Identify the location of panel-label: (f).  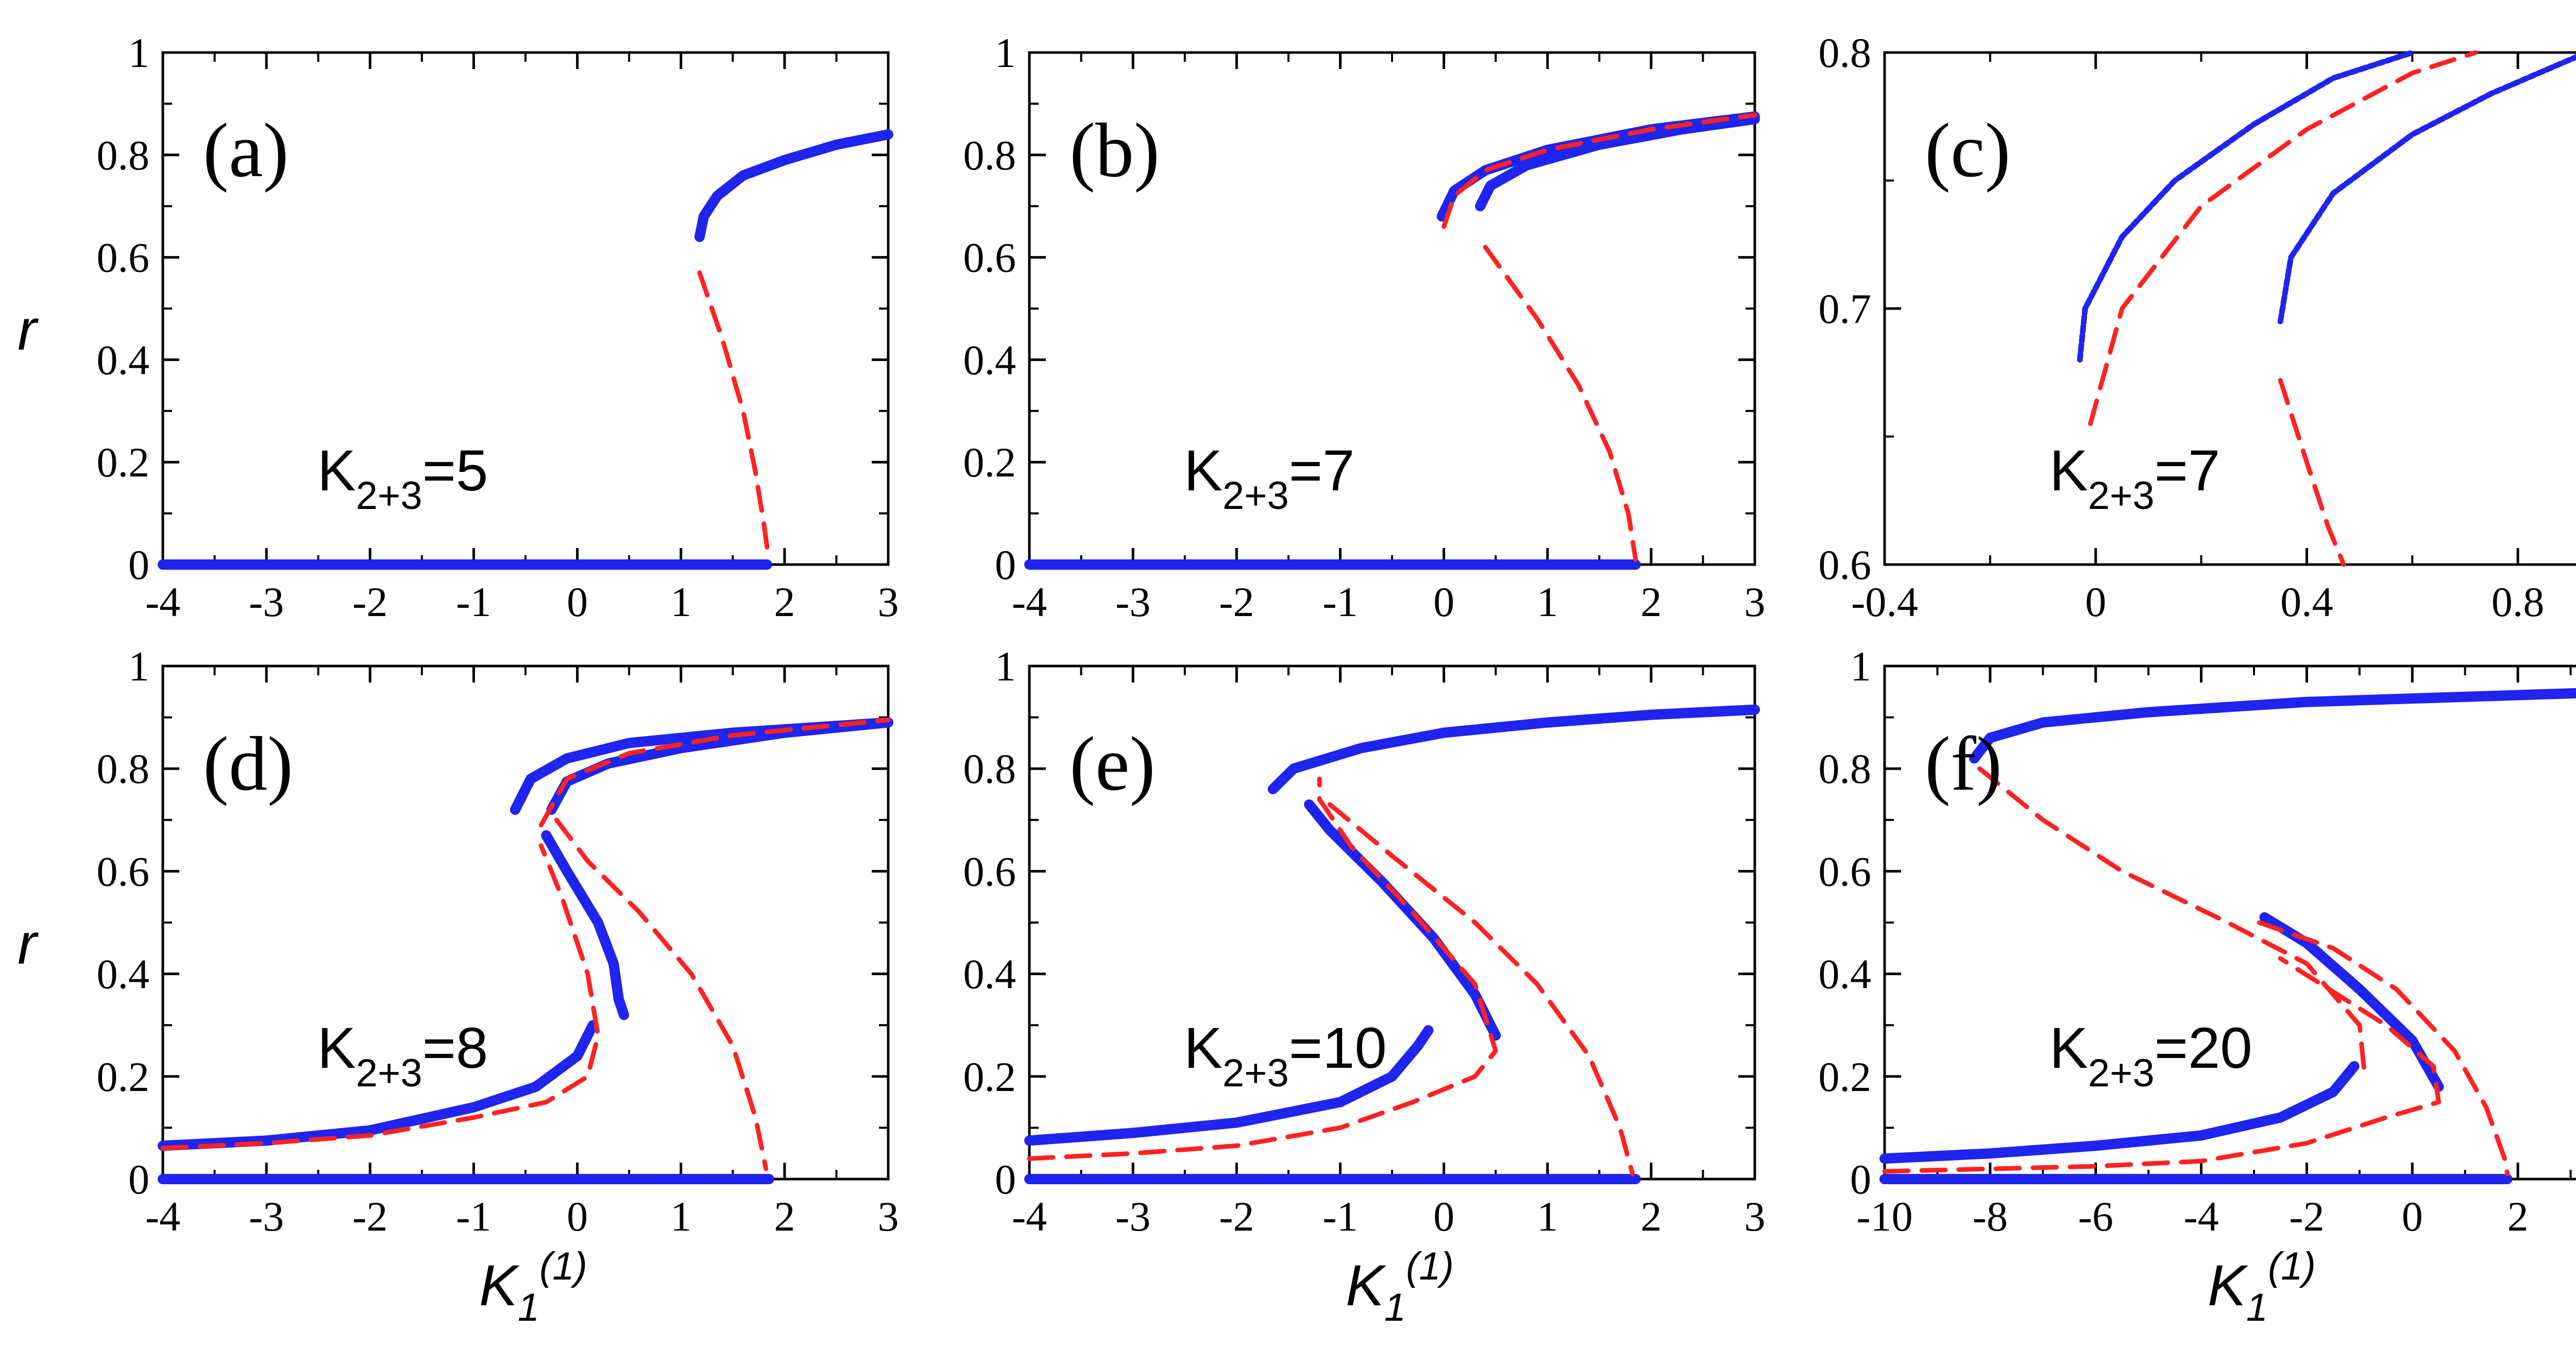
(1963, 764).